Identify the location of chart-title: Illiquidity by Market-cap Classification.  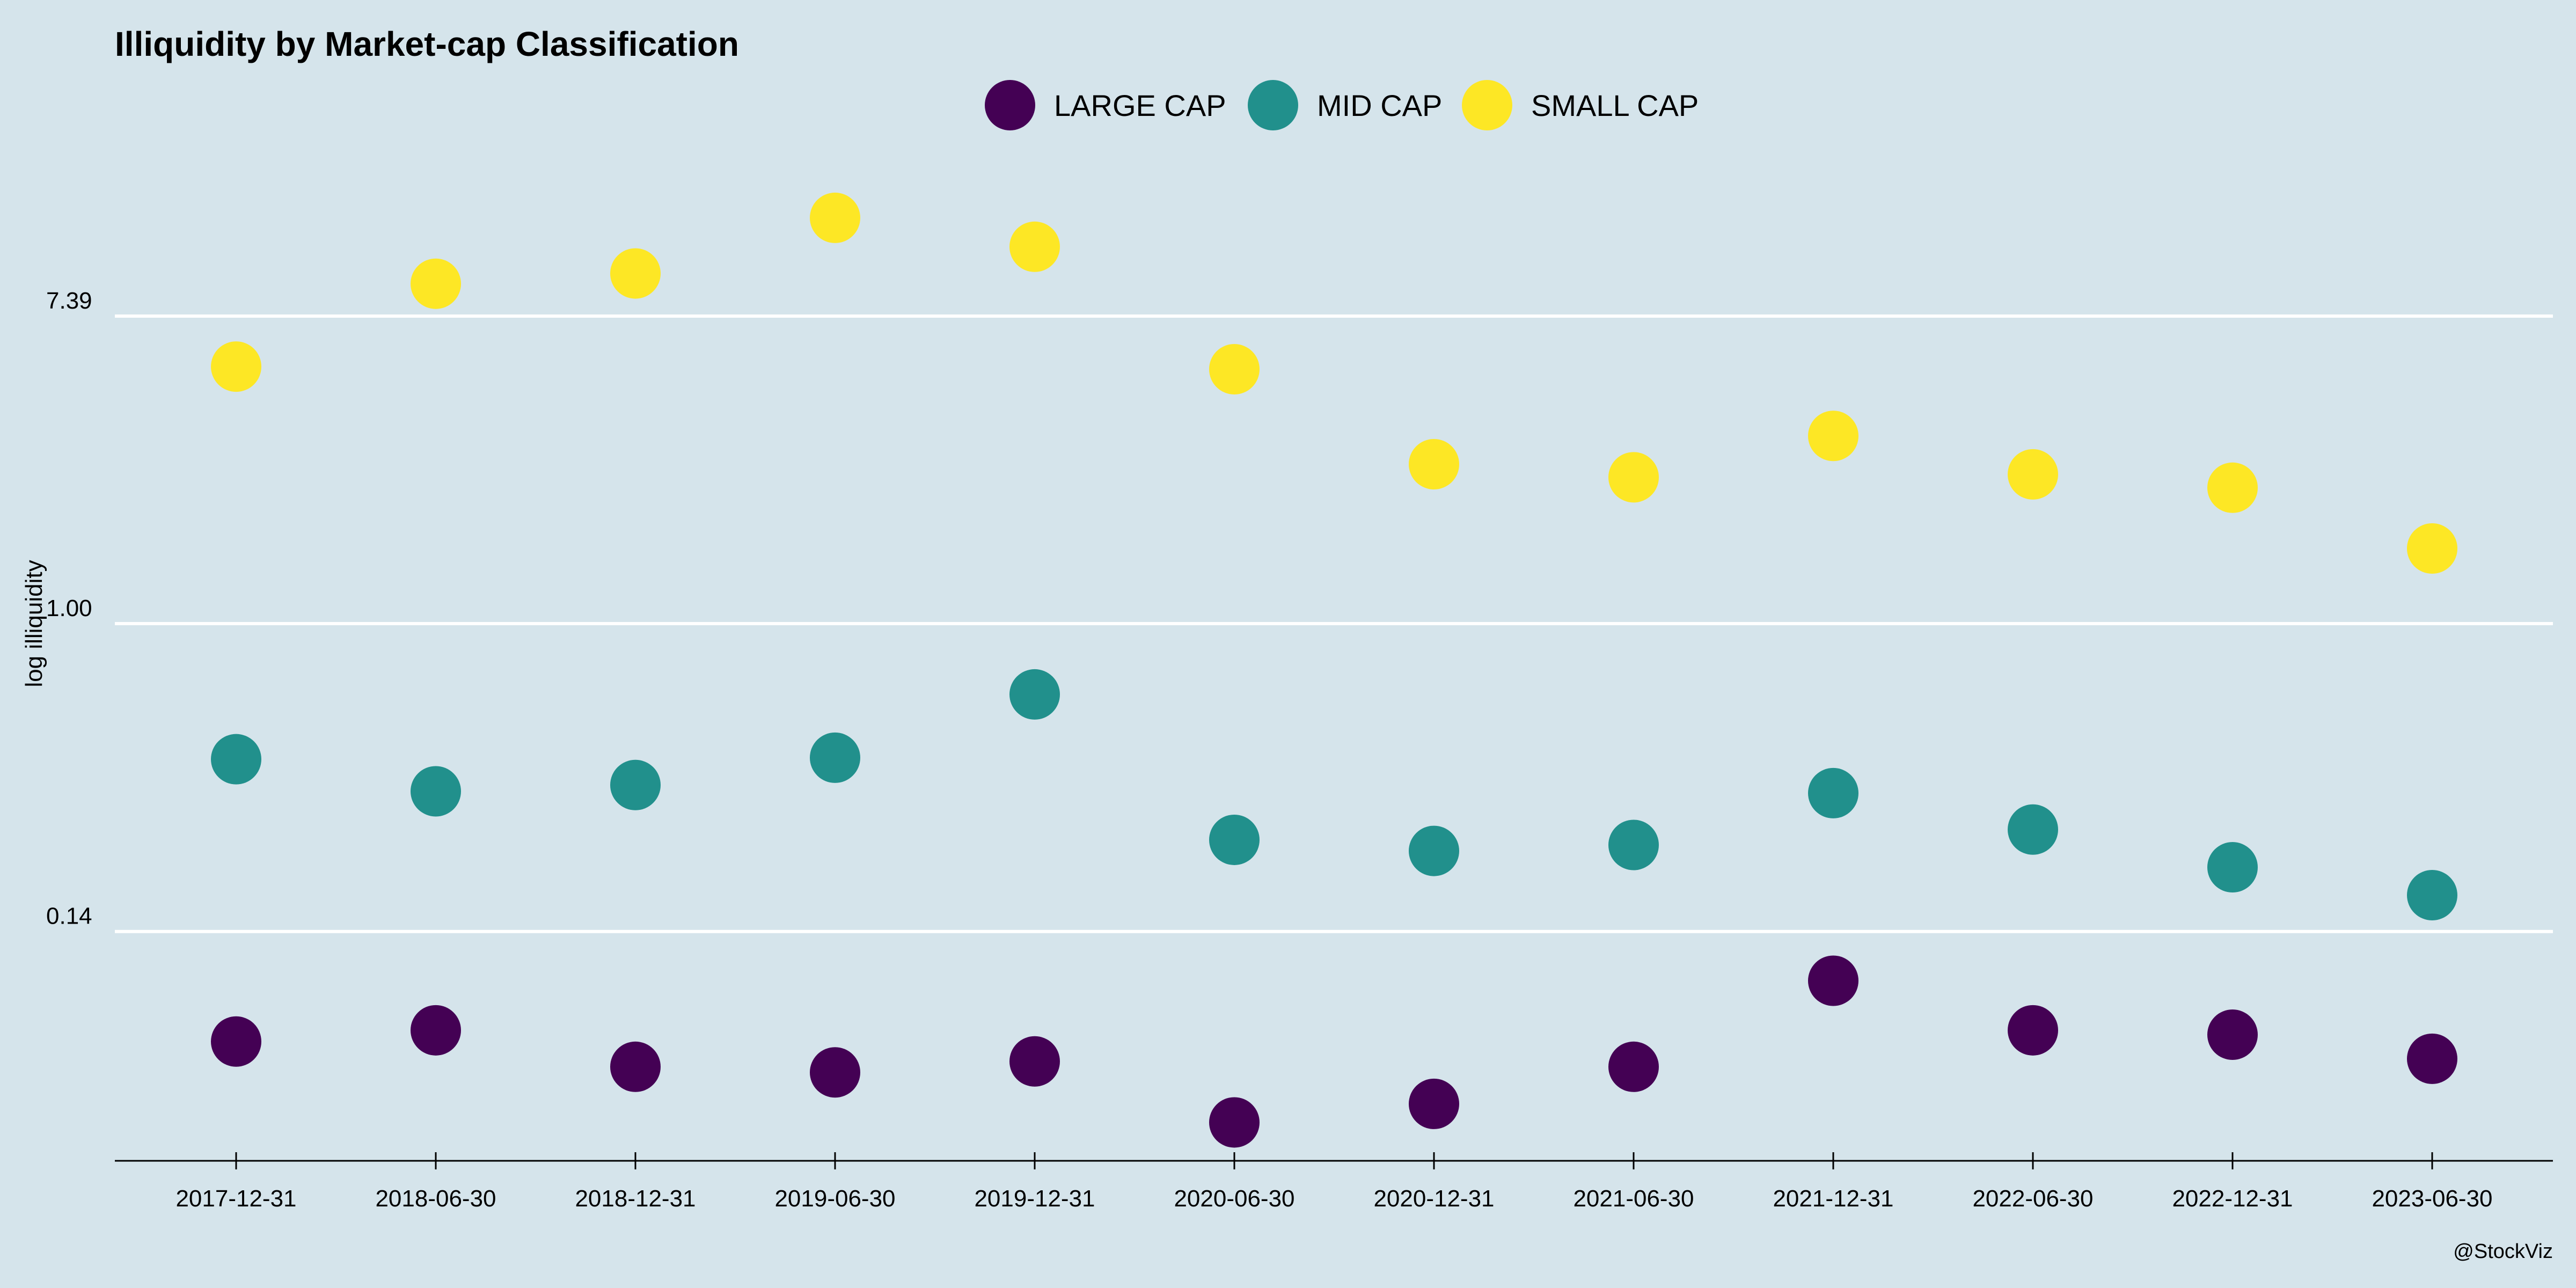
(427, 44).